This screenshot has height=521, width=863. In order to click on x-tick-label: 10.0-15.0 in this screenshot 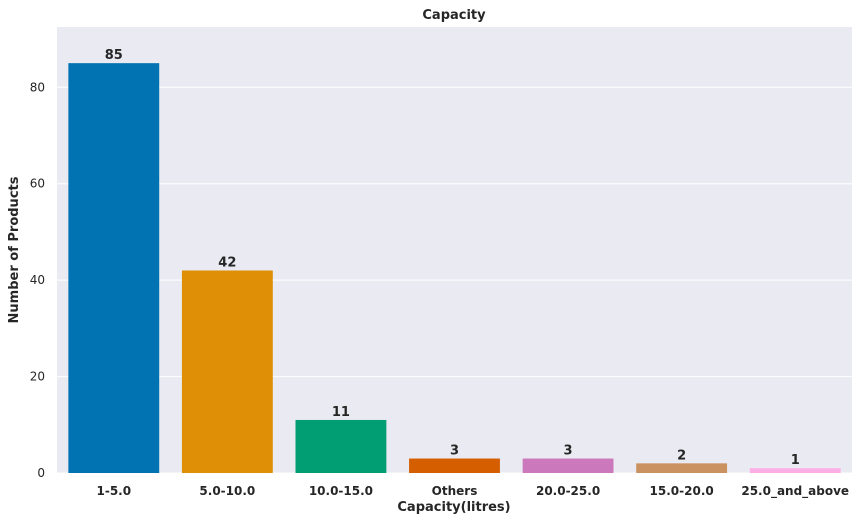, I will do `click(341, 491)`.